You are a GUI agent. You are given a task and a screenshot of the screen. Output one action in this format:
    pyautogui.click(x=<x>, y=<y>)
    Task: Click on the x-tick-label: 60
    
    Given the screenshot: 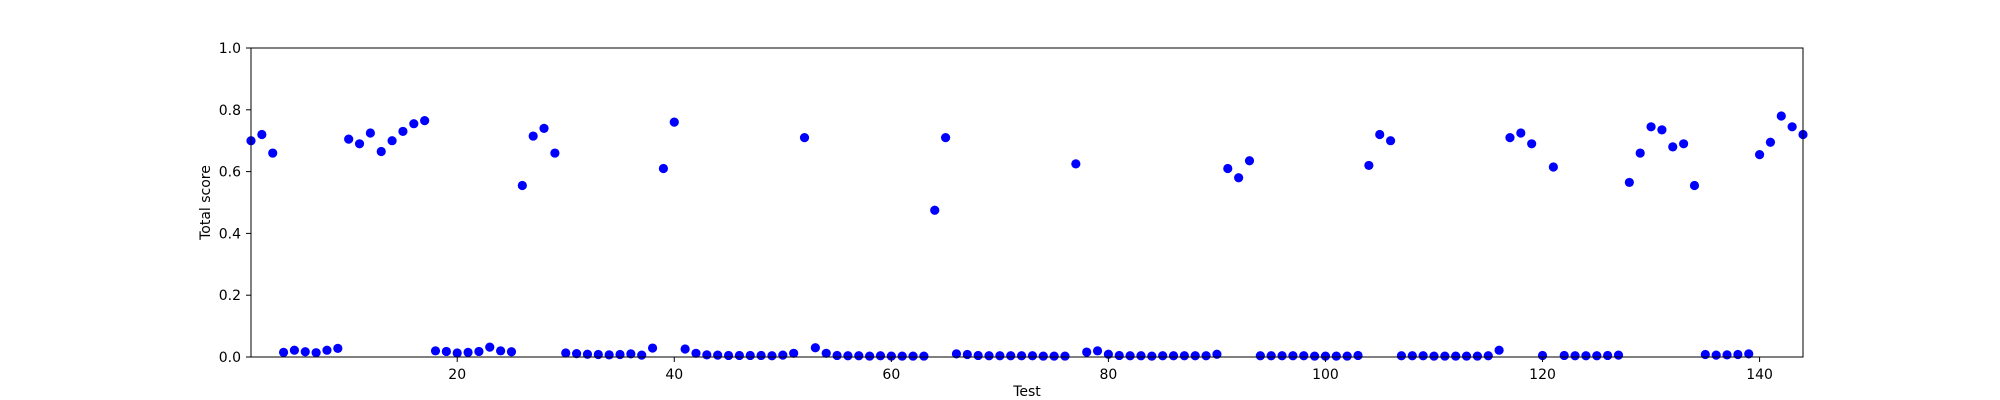 What is the action you would take?
    pyautogui.click(x=891, y=375)
    